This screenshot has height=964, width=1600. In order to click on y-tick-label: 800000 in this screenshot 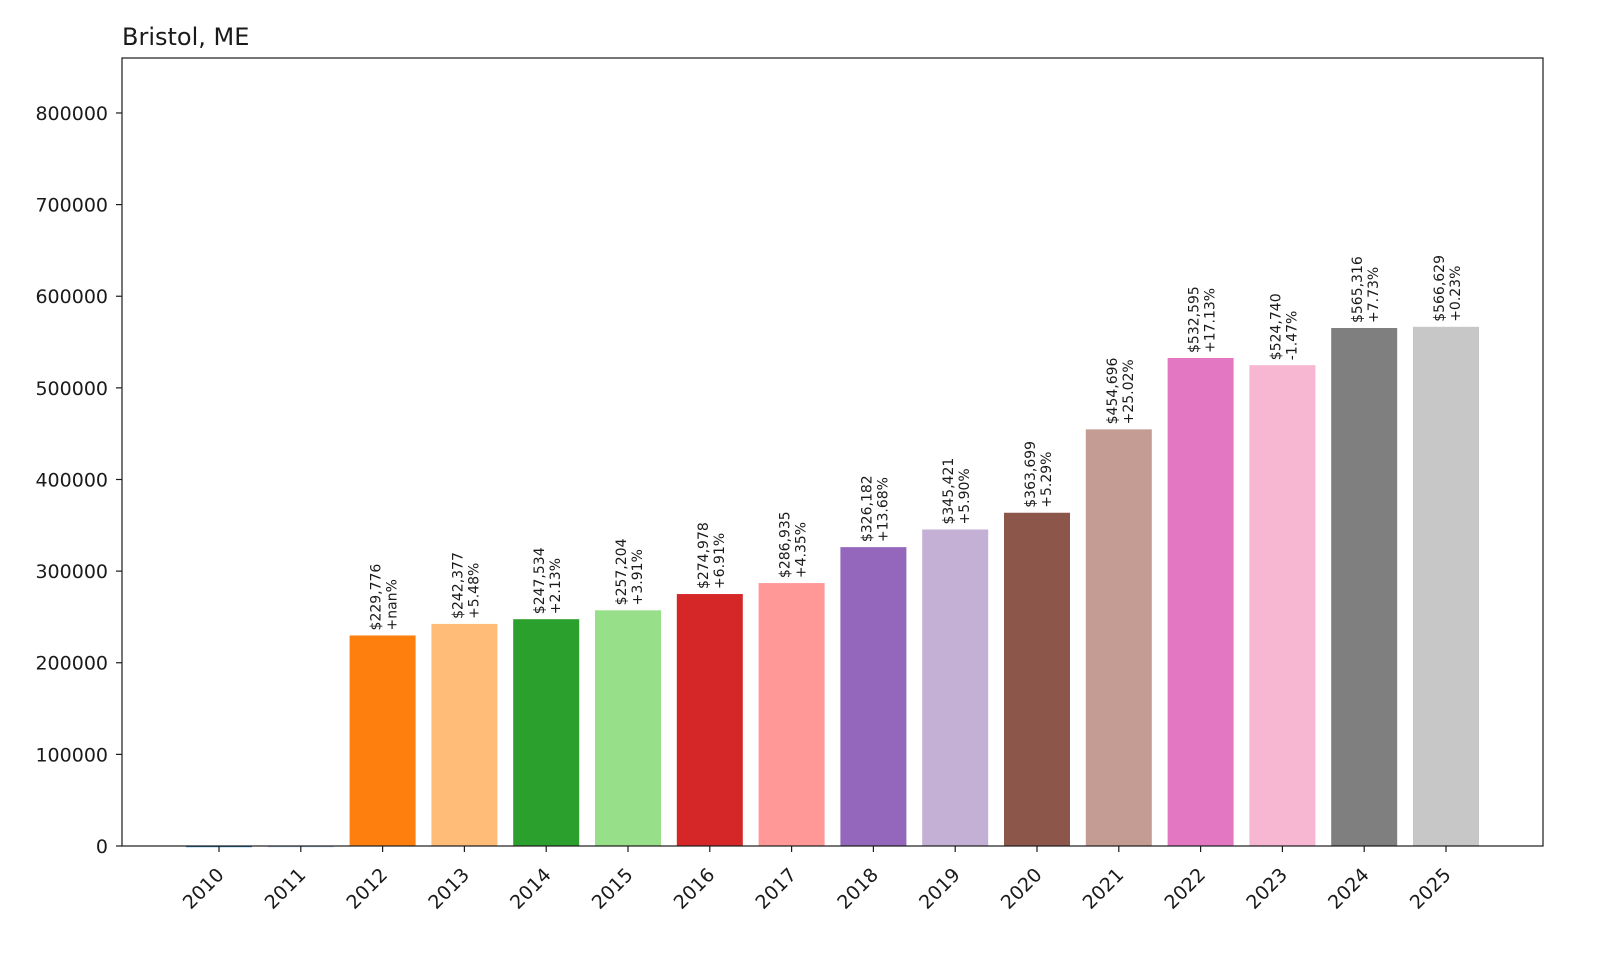, I will do `click(71, 114)`.